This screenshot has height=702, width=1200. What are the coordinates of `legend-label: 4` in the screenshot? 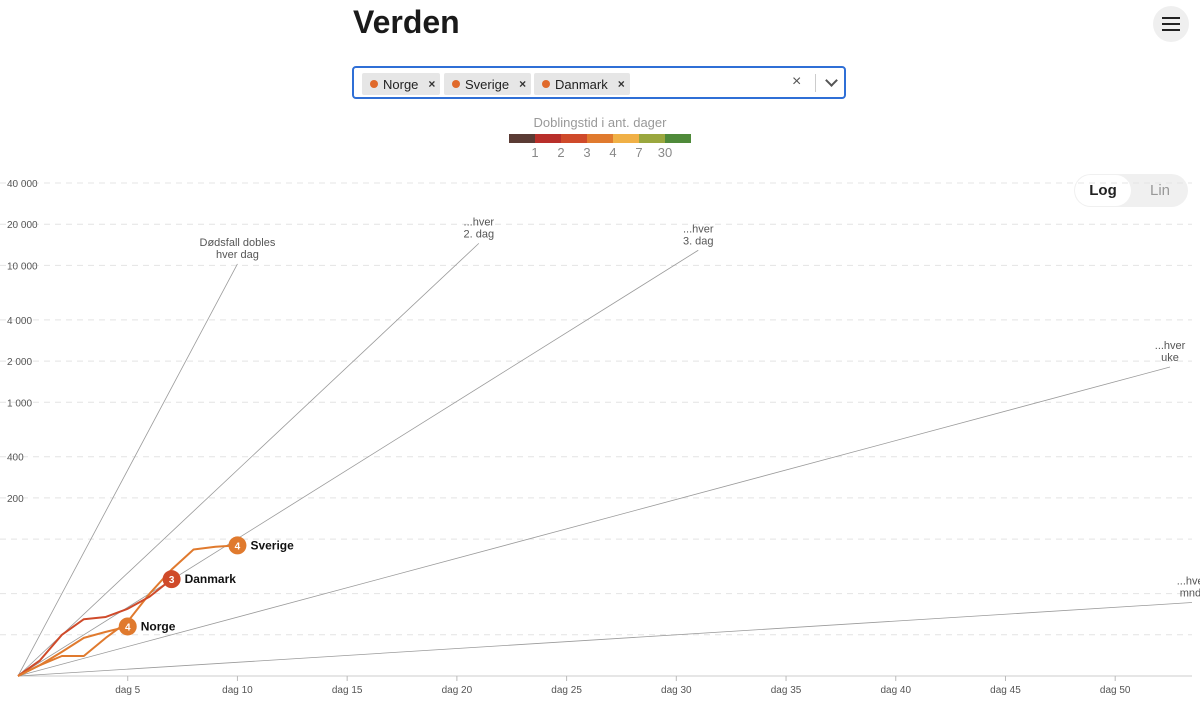 It's located at (613, 152).